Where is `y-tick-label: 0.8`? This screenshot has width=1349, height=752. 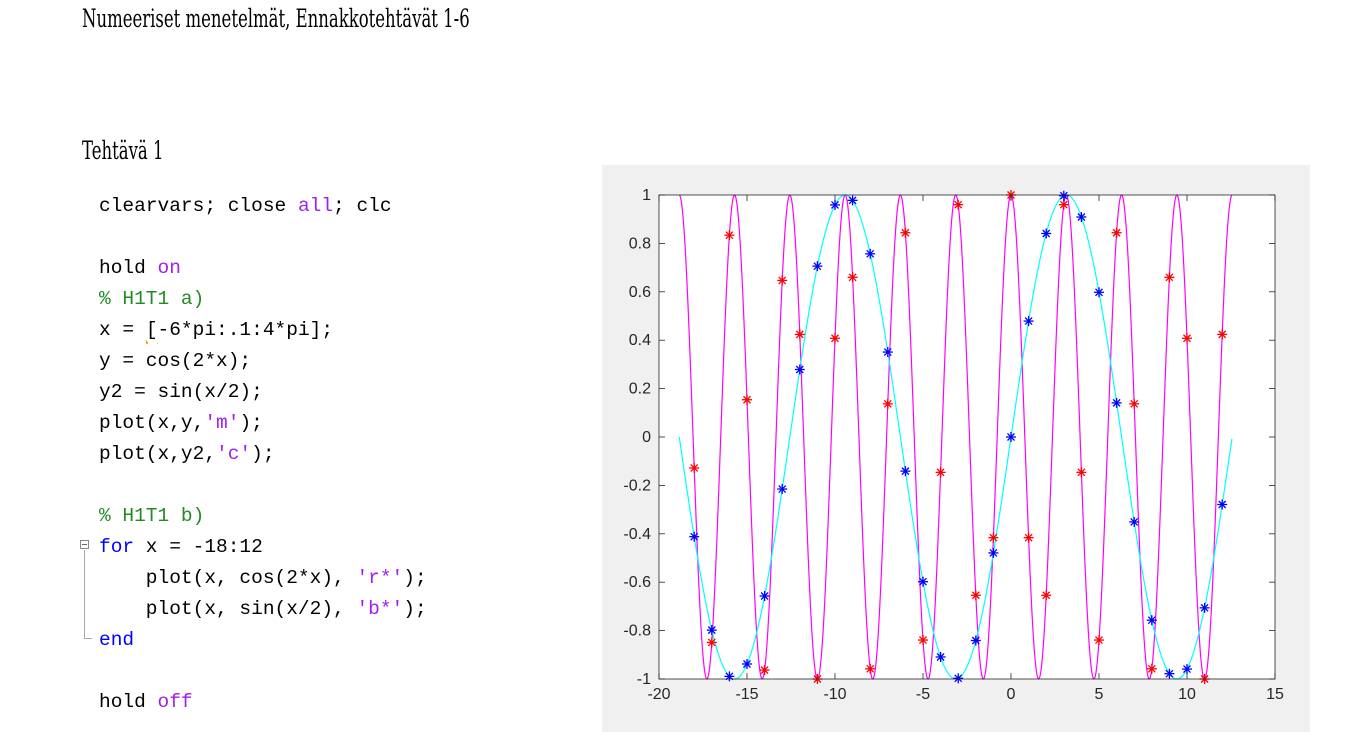 y-tick-label: 0.8 is located at coordinates (640, 243).